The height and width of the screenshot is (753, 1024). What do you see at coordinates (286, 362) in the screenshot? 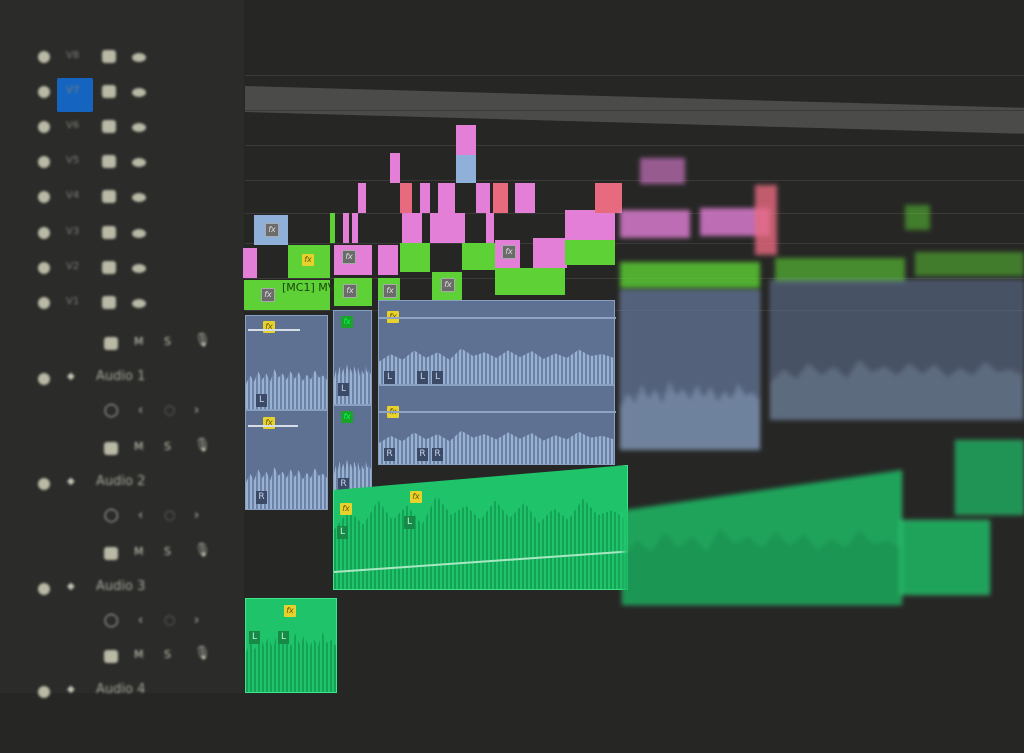
I see `audio-clip-left: fx L` at bounding box center [286, 362].